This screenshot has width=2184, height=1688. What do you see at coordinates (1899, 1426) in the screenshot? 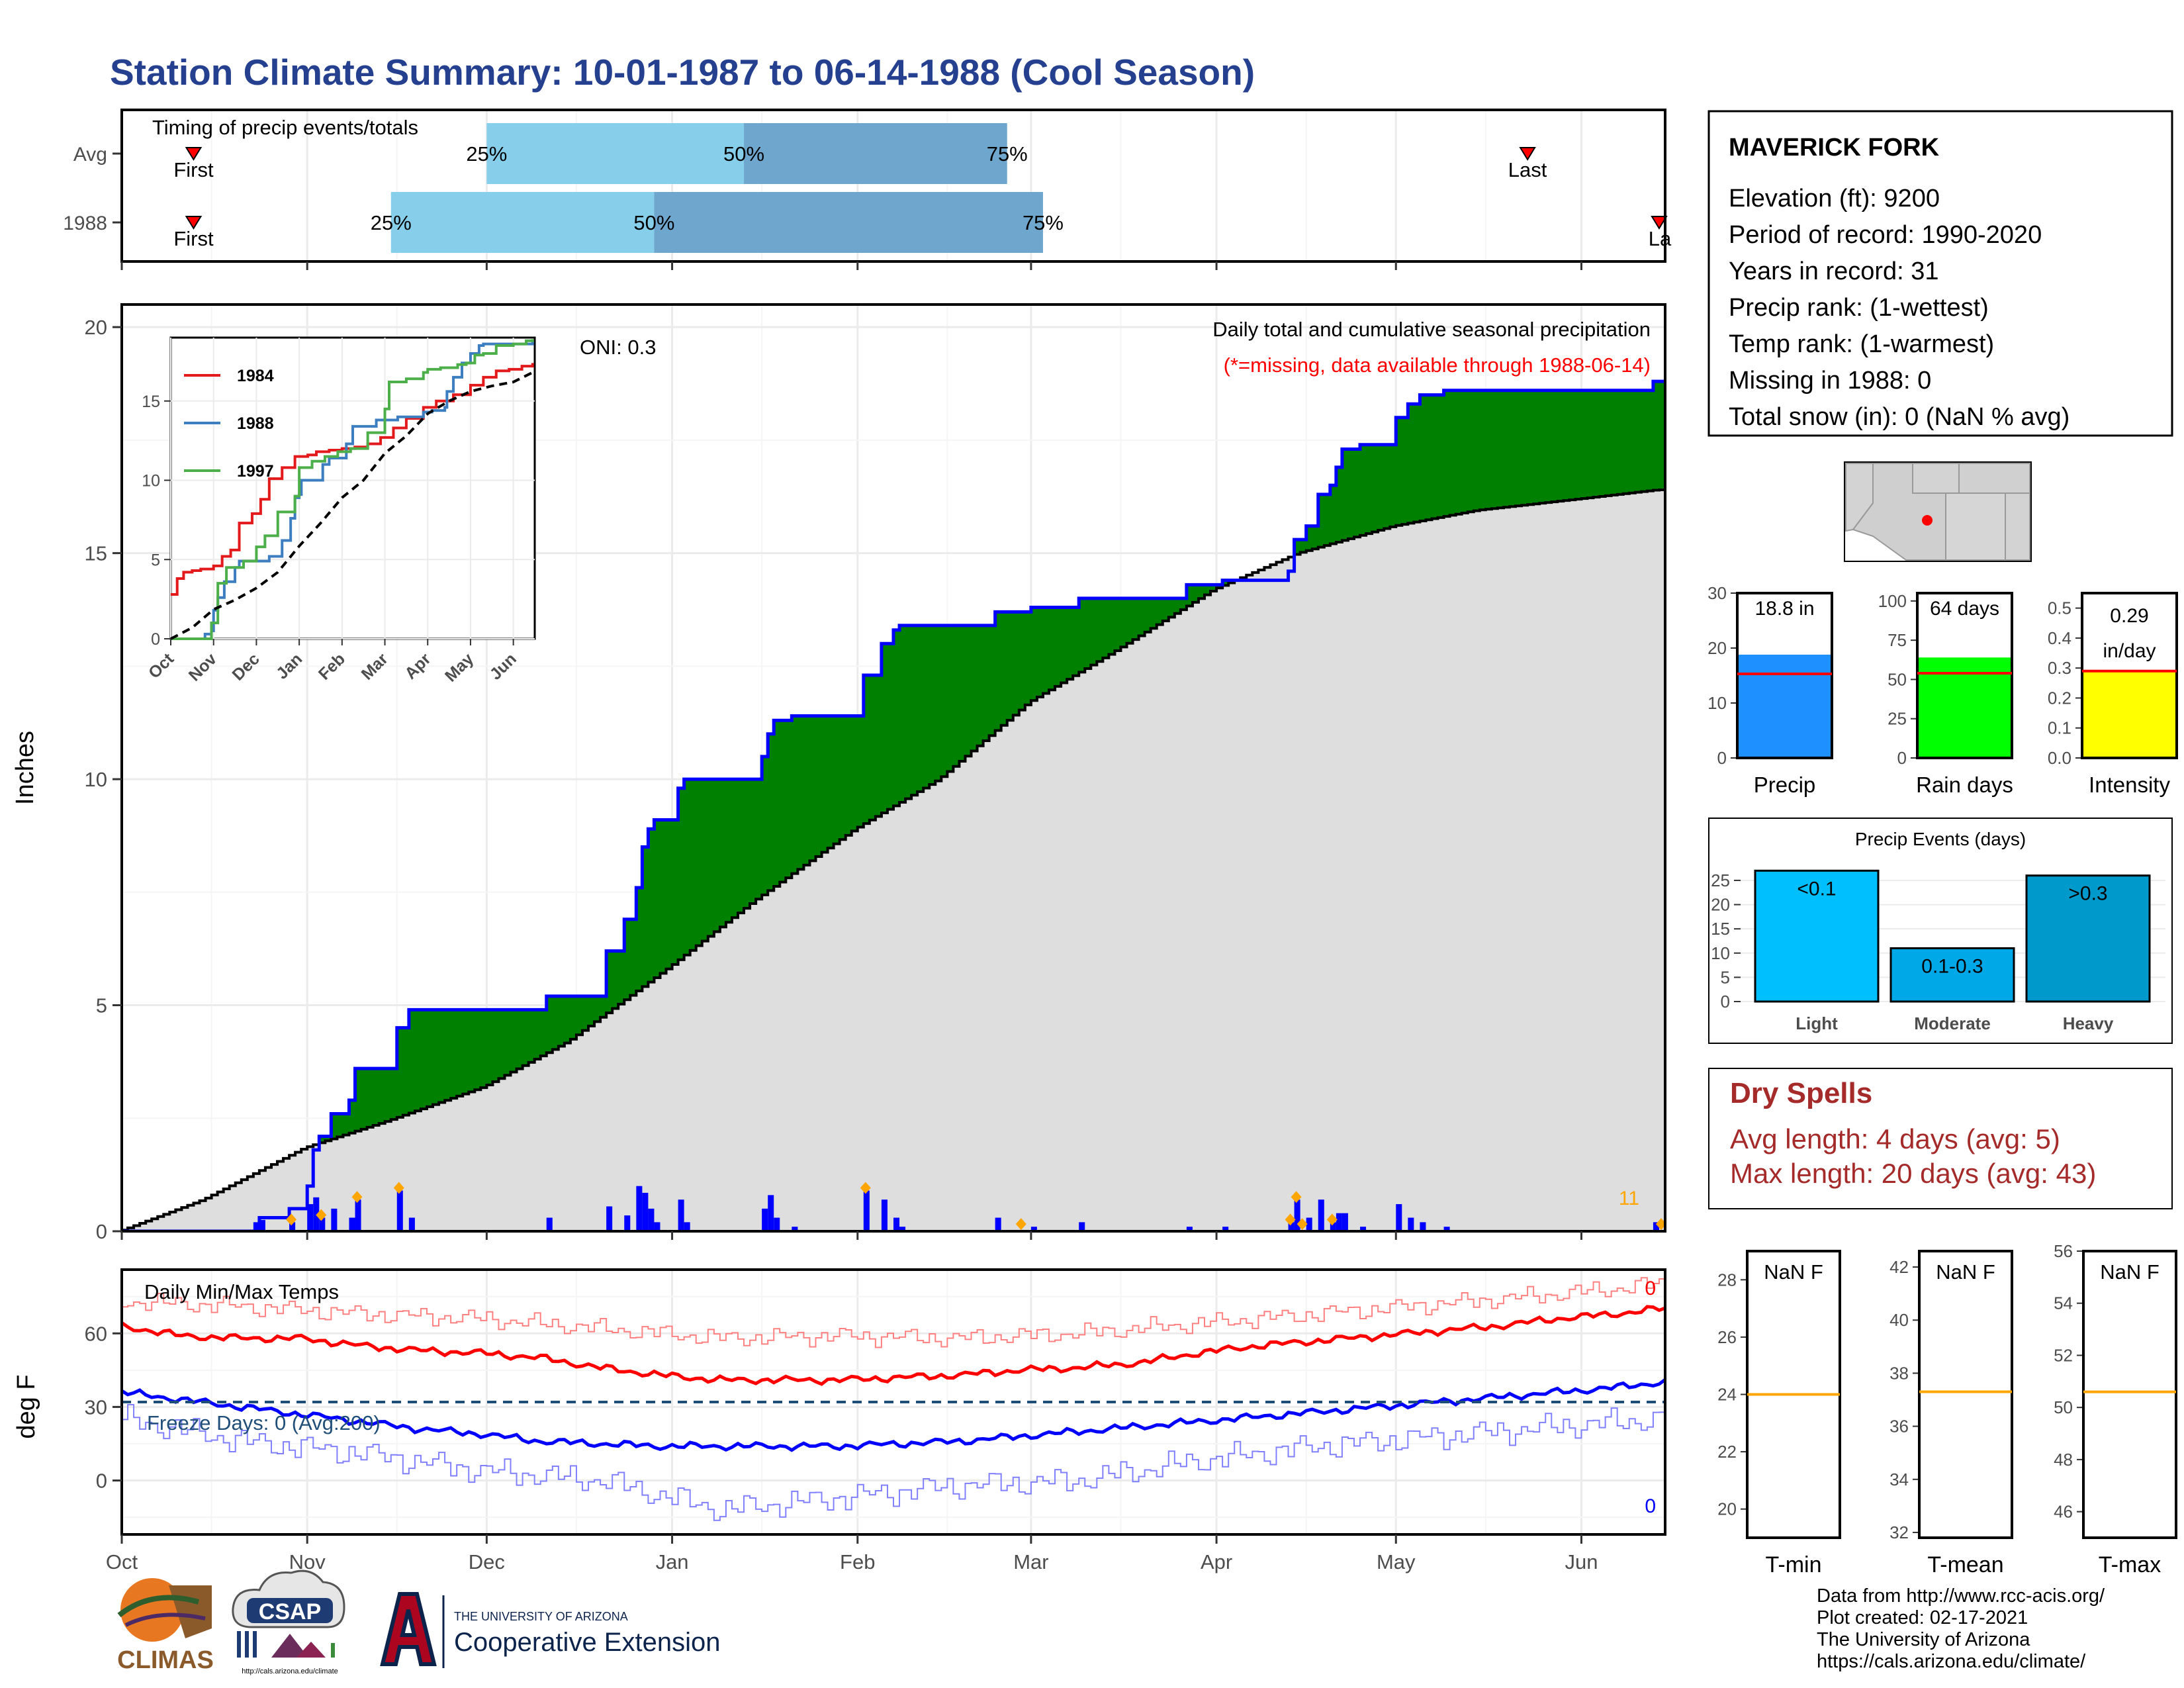
I see `temp-summary-tick-label: 36` at bounding box center [1899, 1426].